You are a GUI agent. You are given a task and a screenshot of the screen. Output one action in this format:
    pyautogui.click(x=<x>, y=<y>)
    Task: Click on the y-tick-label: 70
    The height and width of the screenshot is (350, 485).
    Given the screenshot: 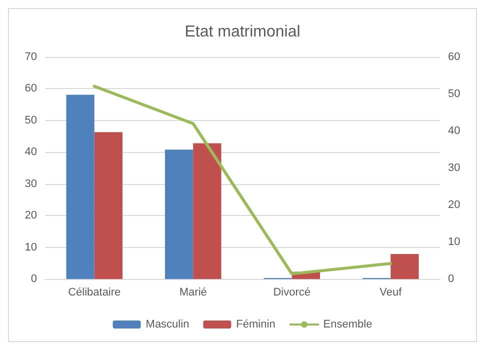 What is the action you would take?
    pyautogui.click(x=30, y=57)
    